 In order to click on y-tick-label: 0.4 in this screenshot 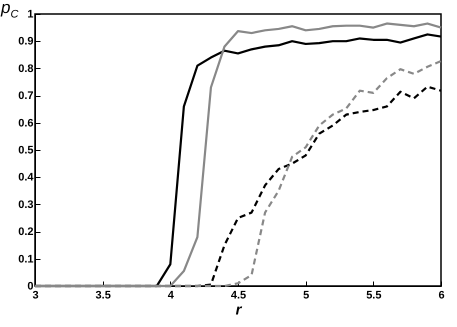, I will do `click(26, 178)`.